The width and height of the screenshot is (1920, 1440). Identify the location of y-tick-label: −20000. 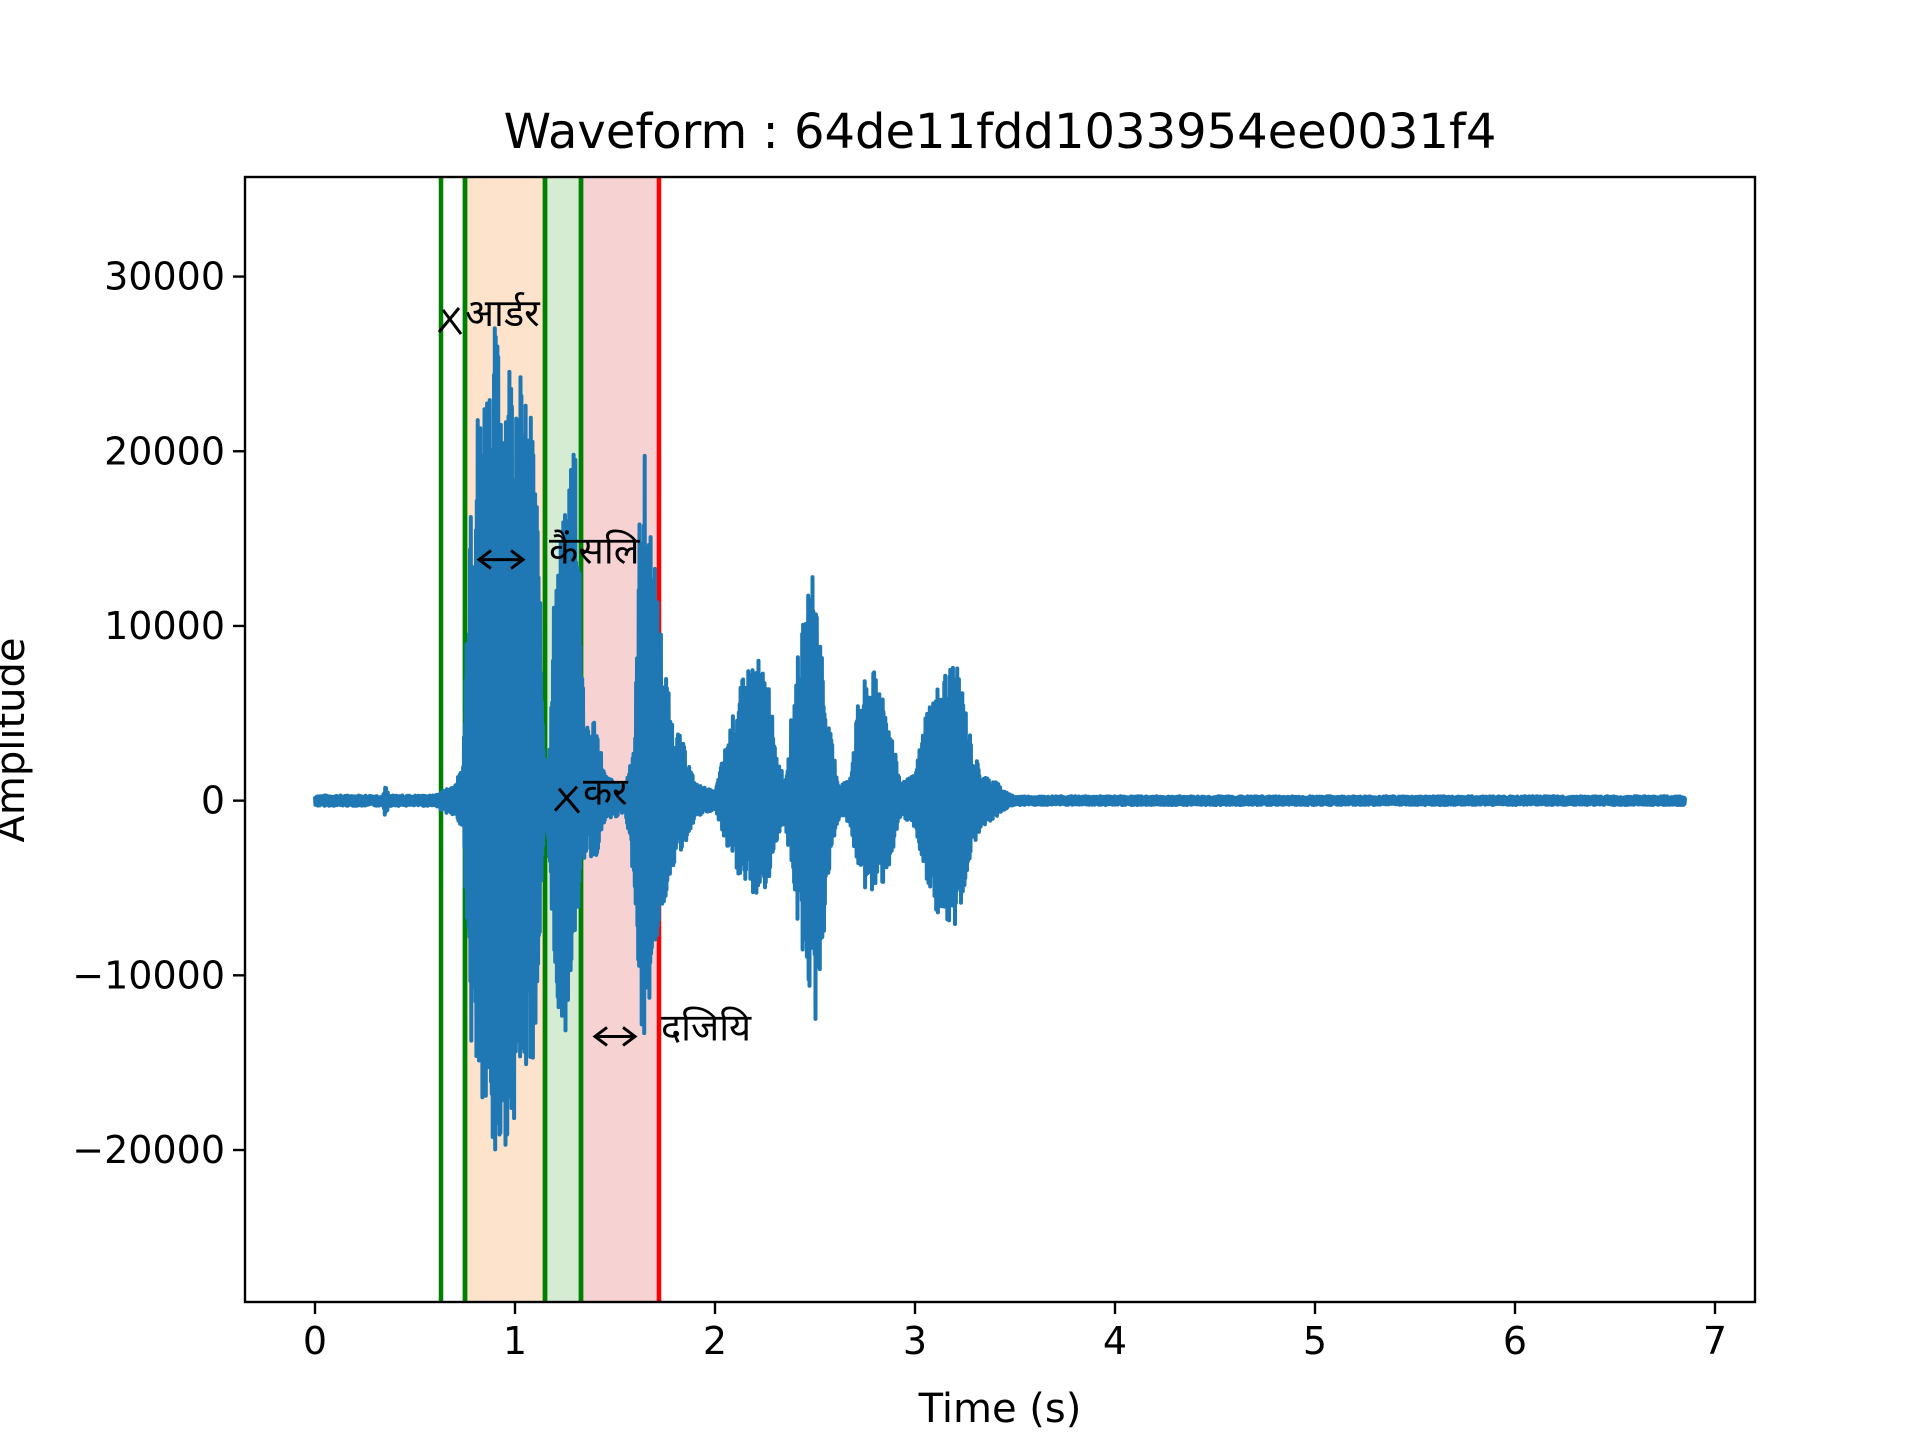
(148, 1150).